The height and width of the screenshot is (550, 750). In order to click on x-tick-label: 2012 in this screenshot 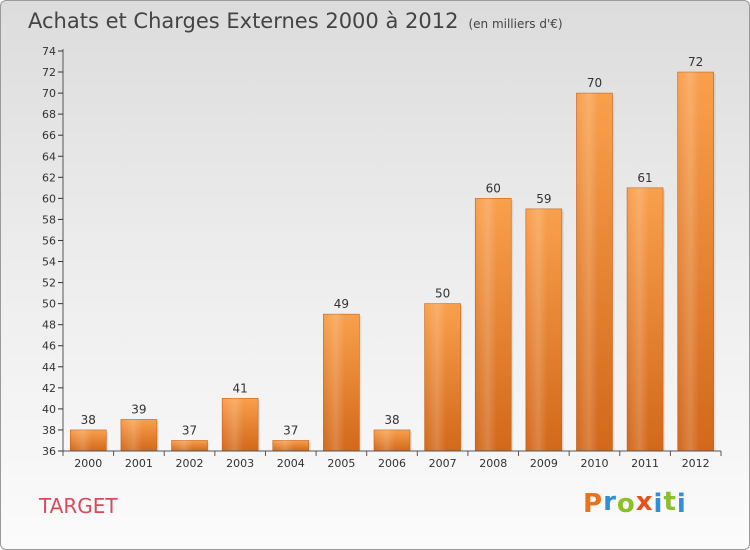, I will do `click(696, 463)`.